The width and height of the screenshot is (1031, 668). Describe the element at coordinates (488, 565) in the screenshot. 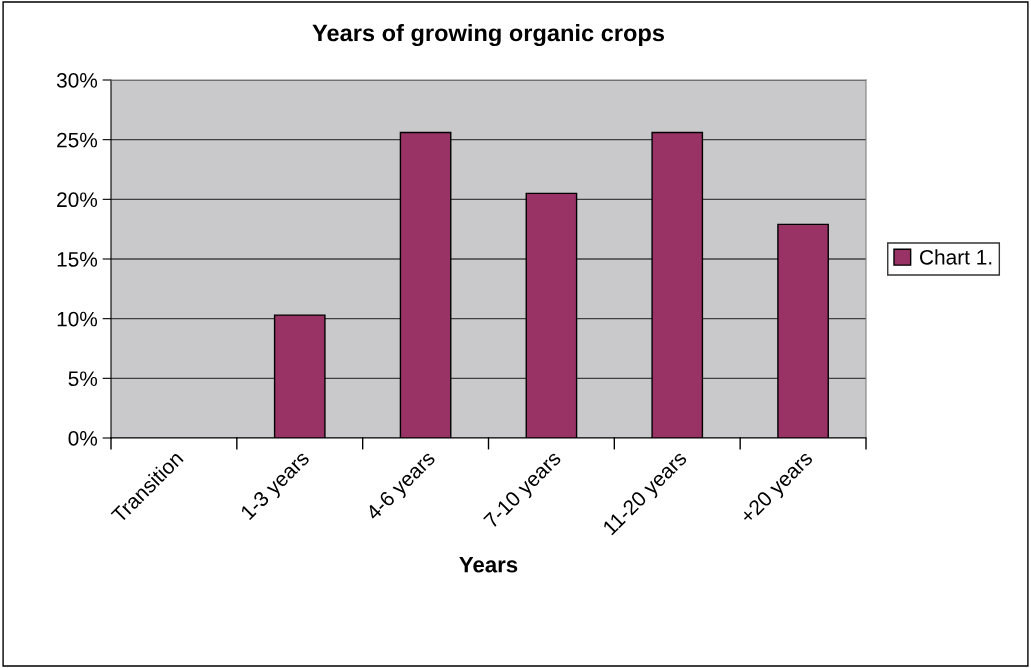

I see `x-axis-title: Years` at that location.